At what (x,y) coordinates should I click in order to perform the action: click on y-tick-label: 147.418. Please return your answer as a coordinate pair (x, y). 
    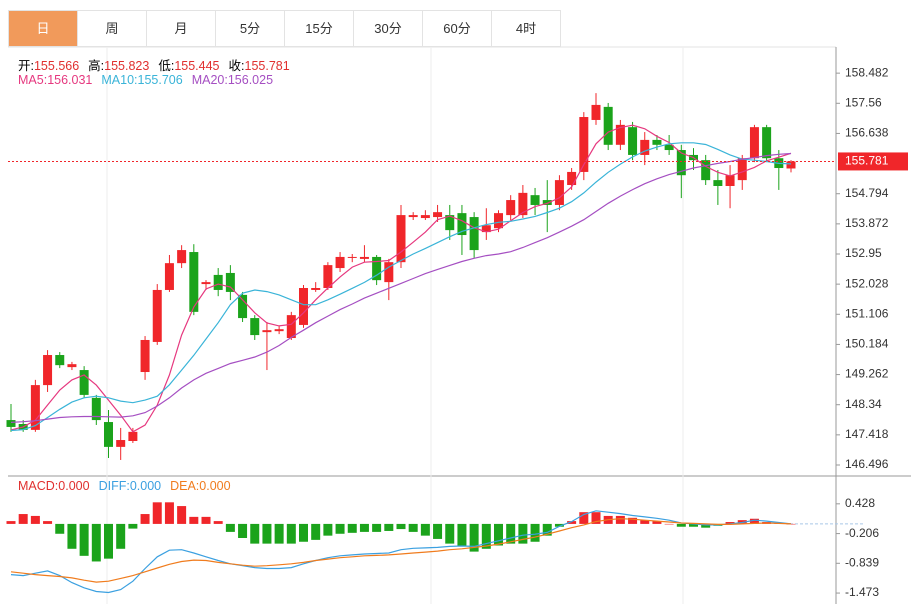
    Looking at the image, I should click on (867, 434).